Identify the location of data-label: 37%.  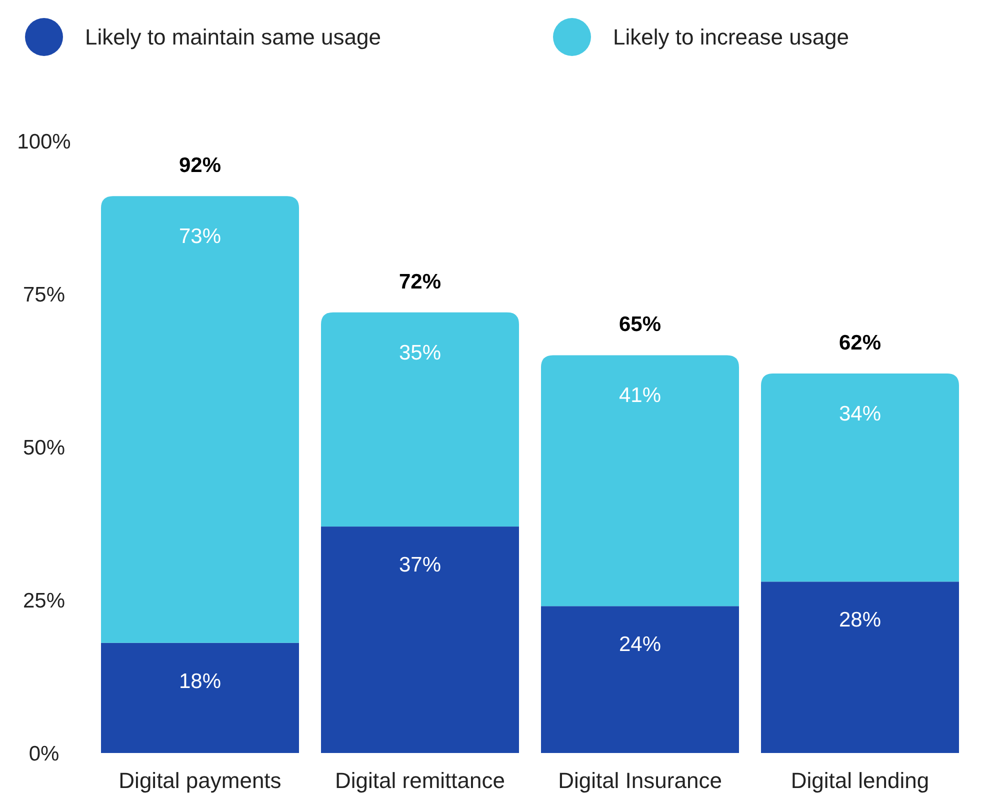
(420, 565).